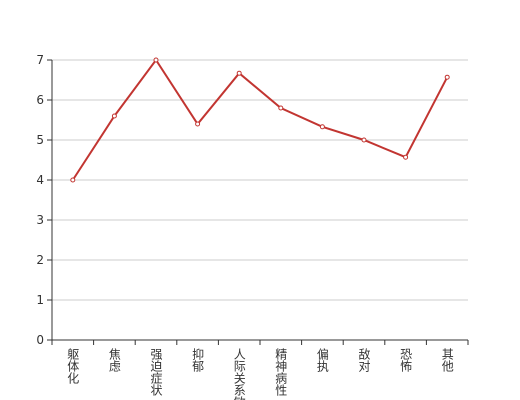 This screenshot has height=400, width=520. What do you see at coordinates (447, 360) in the screenshot?
I see `x-tick-label: 其他` at bounding box center [447, 360].